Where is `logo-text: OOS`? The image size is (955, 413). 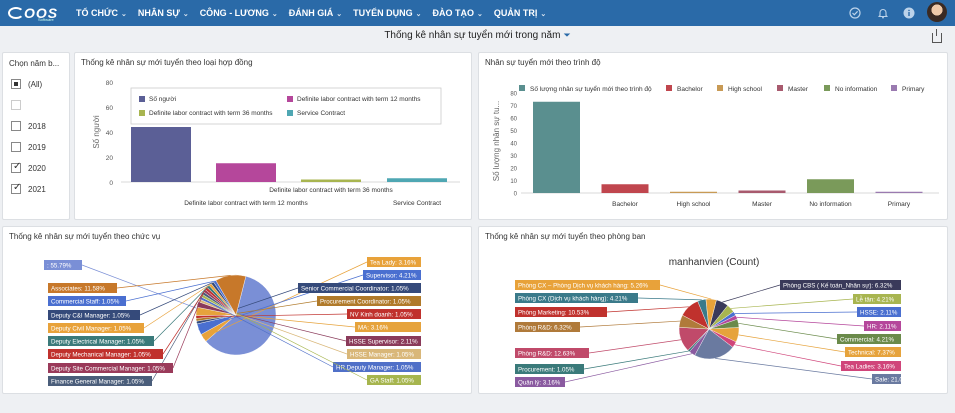 logo-text: OOS is located at coordinates (41, 13).